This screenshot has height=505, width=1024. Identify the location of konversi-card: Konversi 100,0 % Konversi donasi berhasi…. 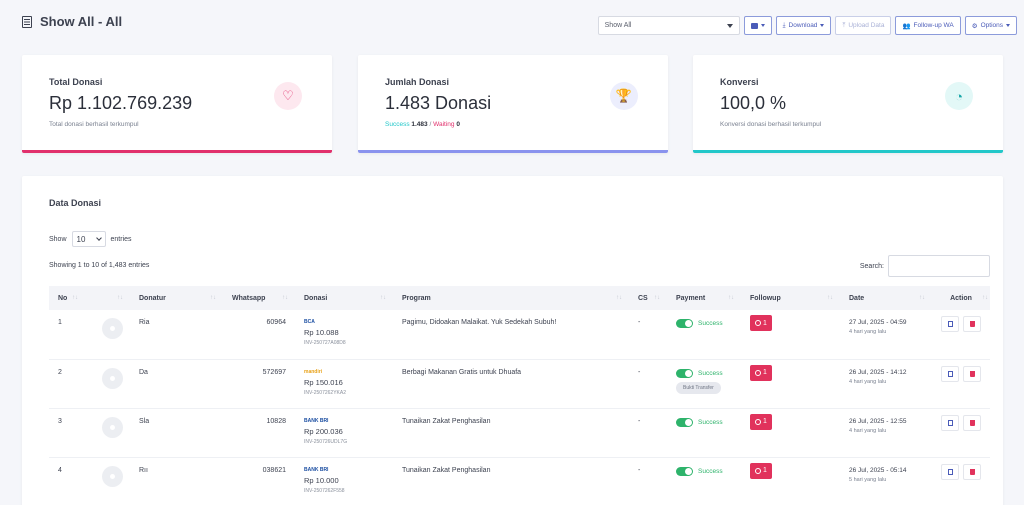
(848, 104).